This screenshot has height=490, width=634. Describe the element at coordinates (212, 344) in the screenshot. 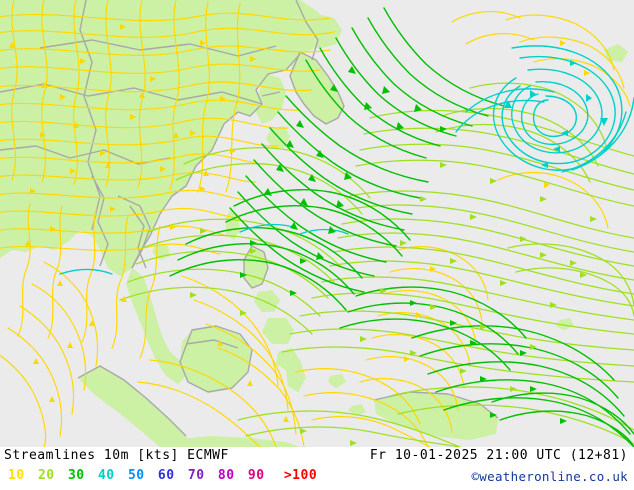

I see `border-malaysia-indonesia` at that location.